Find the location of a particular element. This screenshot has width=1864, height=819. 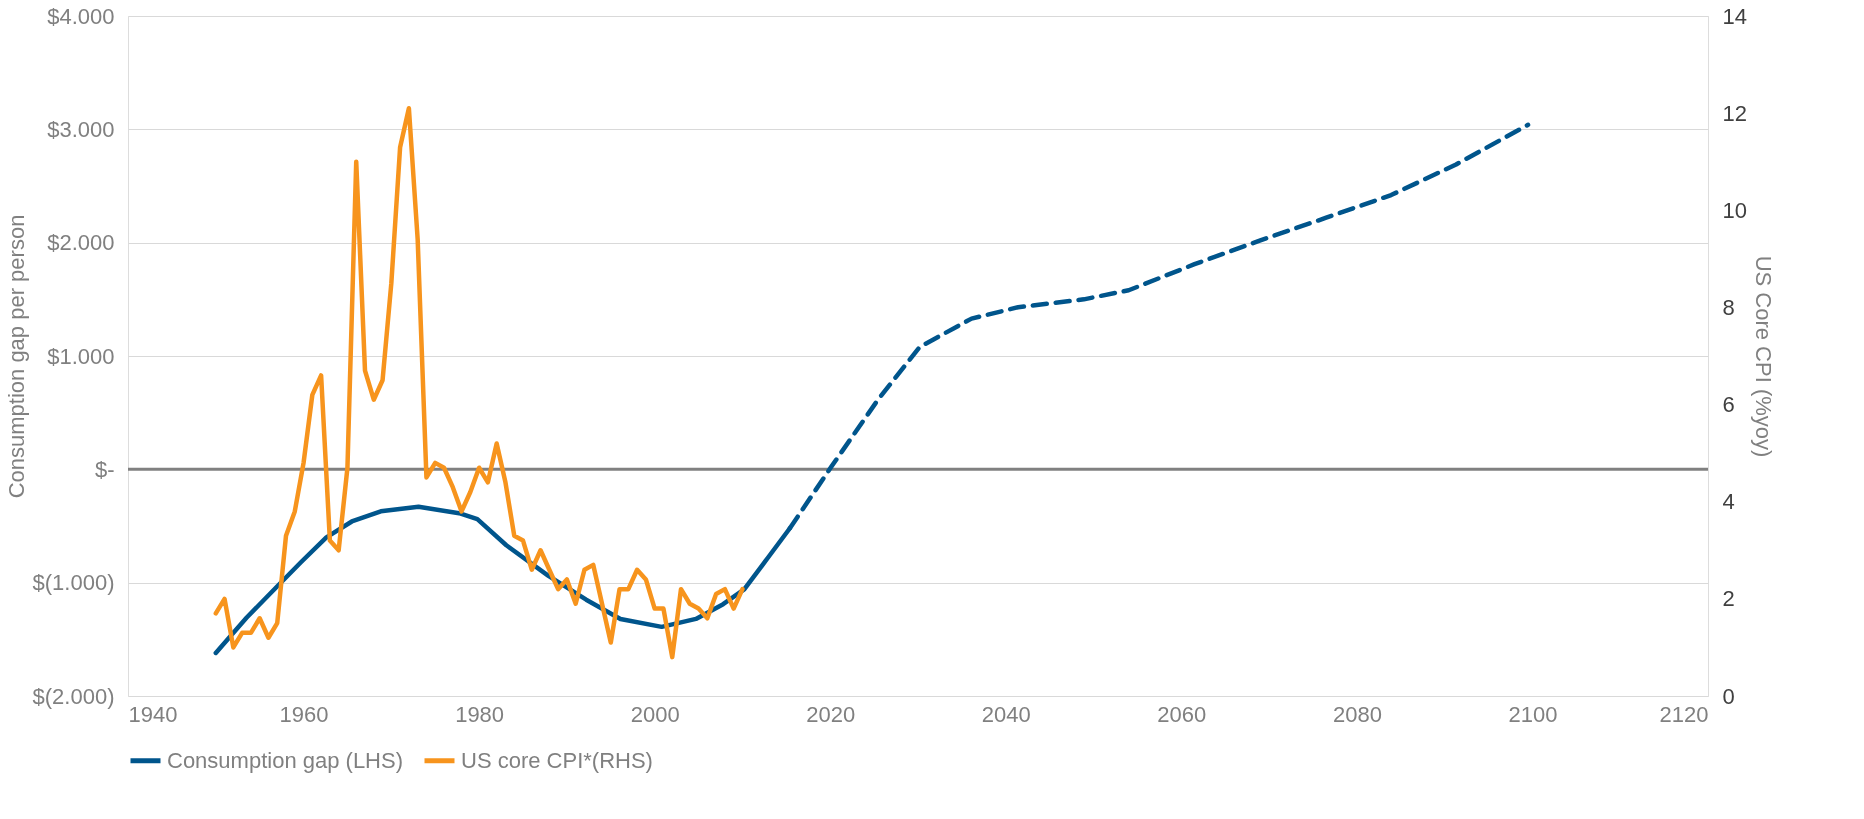

x-tick-label: 1940 is located at coordinates (153, 714).